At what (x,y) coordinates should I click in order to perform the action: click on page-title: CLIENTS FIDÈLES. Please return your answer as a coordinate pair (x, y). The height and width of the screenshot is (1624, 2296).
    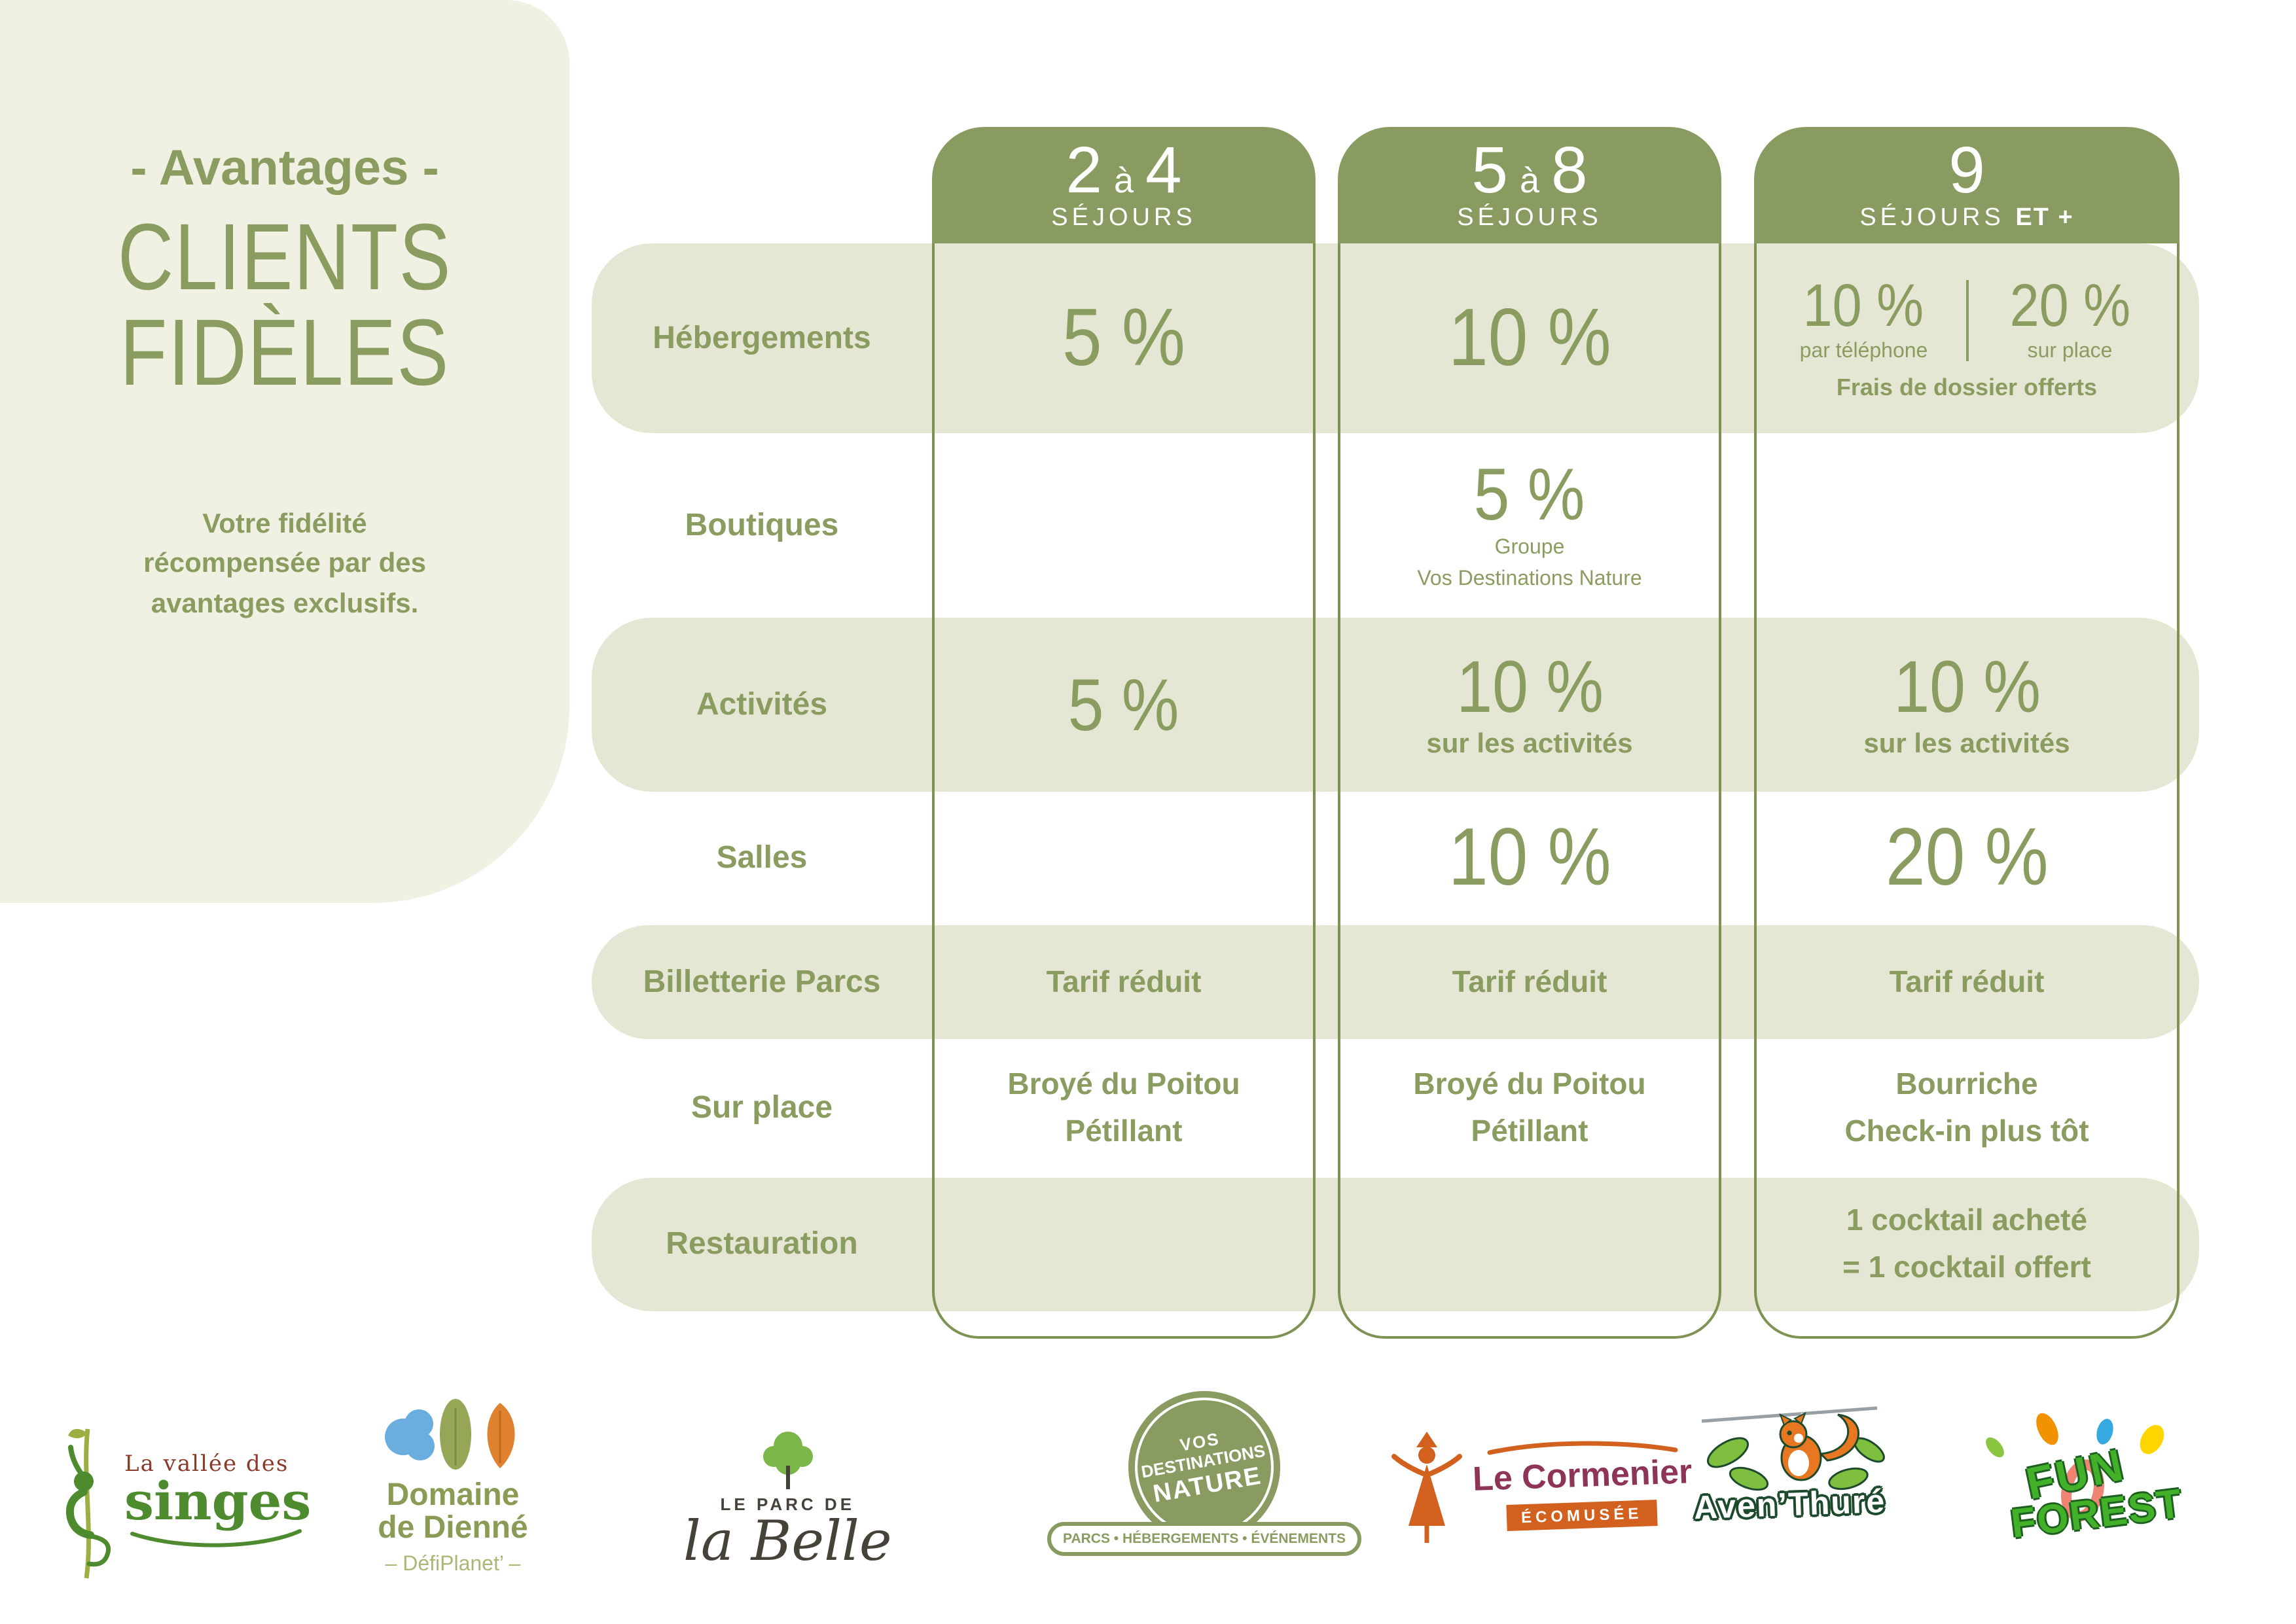
    Looking at the image, I should click on (284, 305).